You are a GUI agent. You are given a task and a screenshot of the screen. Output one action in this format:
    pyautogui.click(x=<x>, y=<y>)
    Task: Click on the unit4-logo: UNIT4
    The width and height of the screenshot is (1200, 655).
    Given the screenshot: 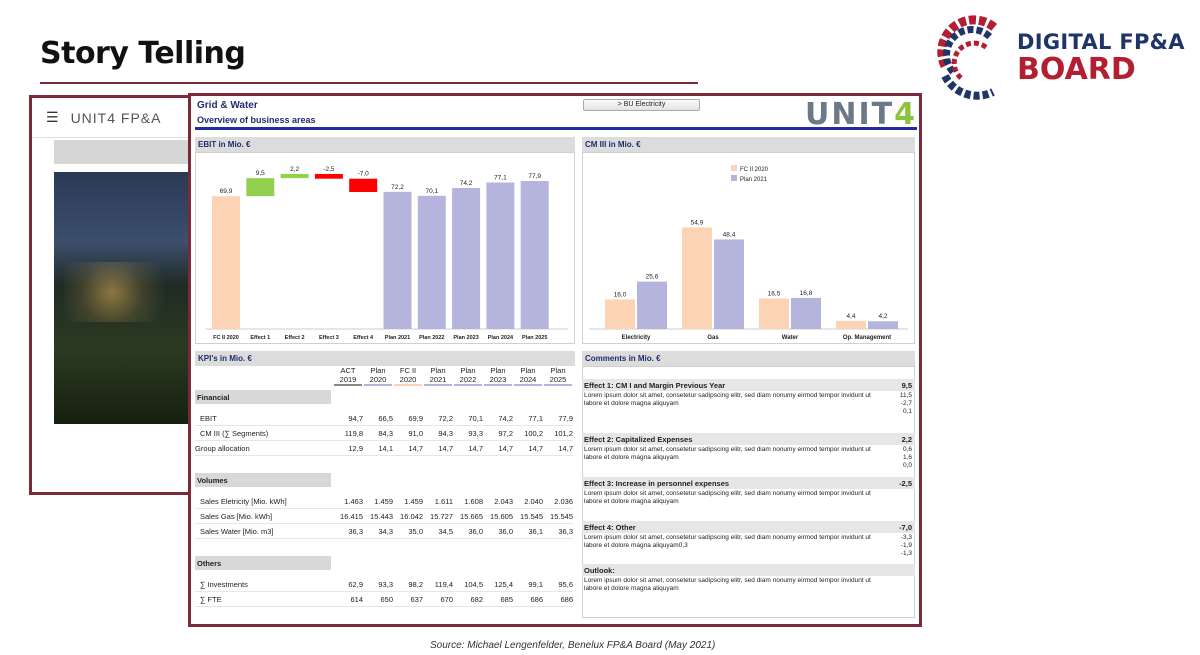 What is the action you would take?
    pyautogui.click(x=861, y=114)
    